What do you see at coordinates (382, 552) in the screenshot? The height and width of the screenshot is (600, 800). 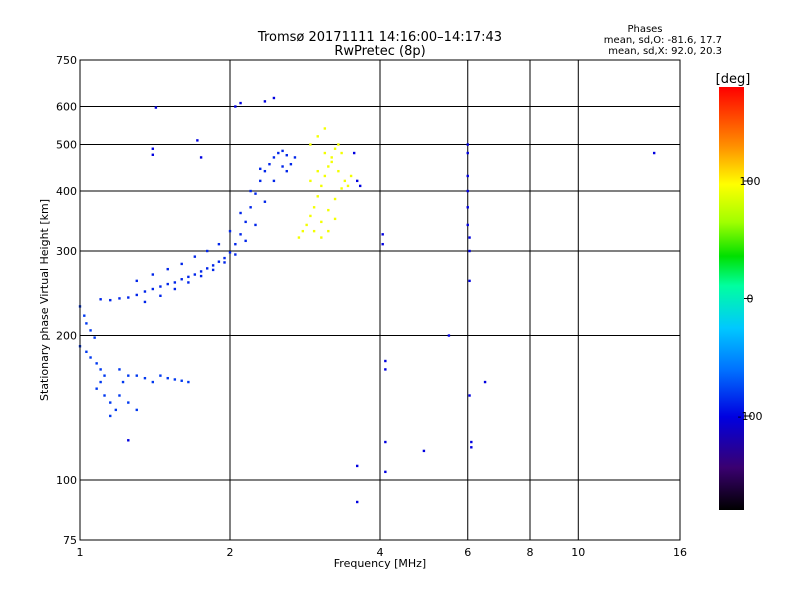 I see `x-axis: 1 2 4 6 8 10 16` at bounding box center [382, 552].